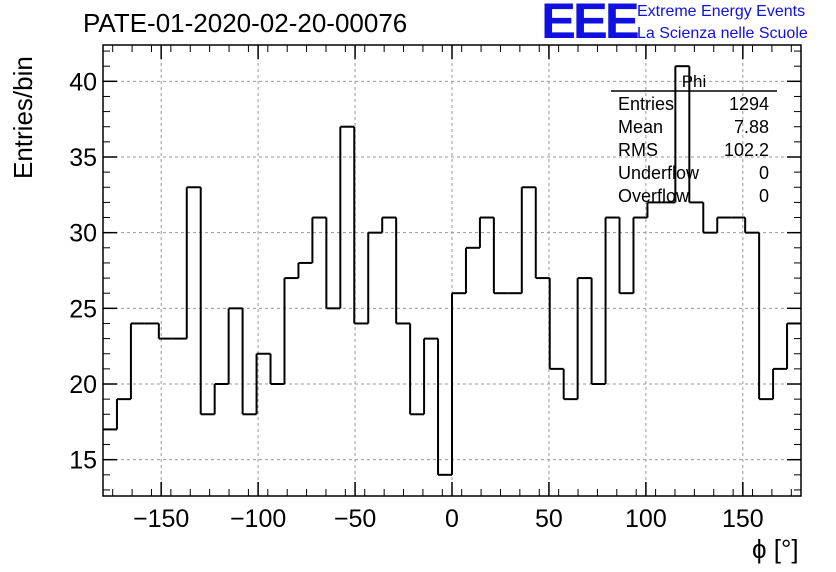  Describe the element at coordinates (751, 127) in the screenshot. I see `stats-value: 7.88` at that location.